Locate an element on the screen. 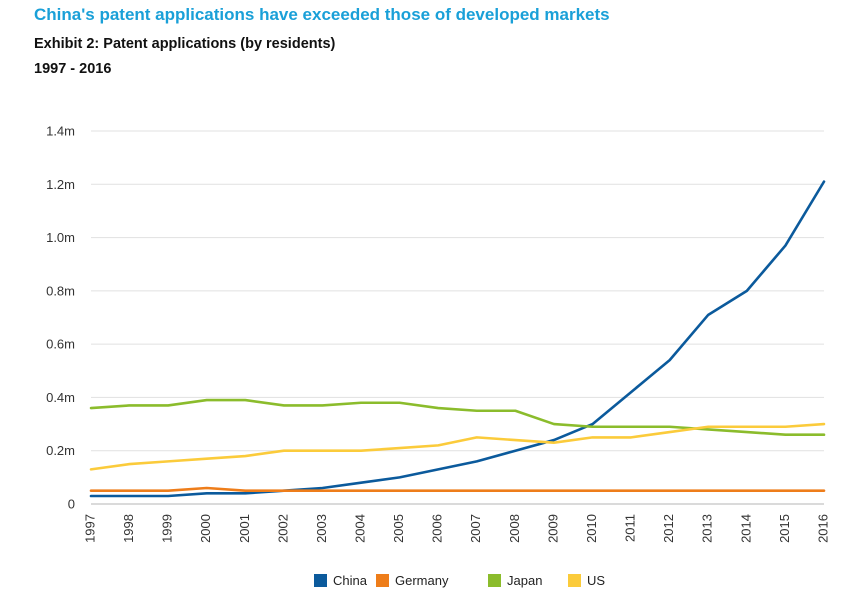  x-tick-label: 2012 is located at coordinates (668, 528).